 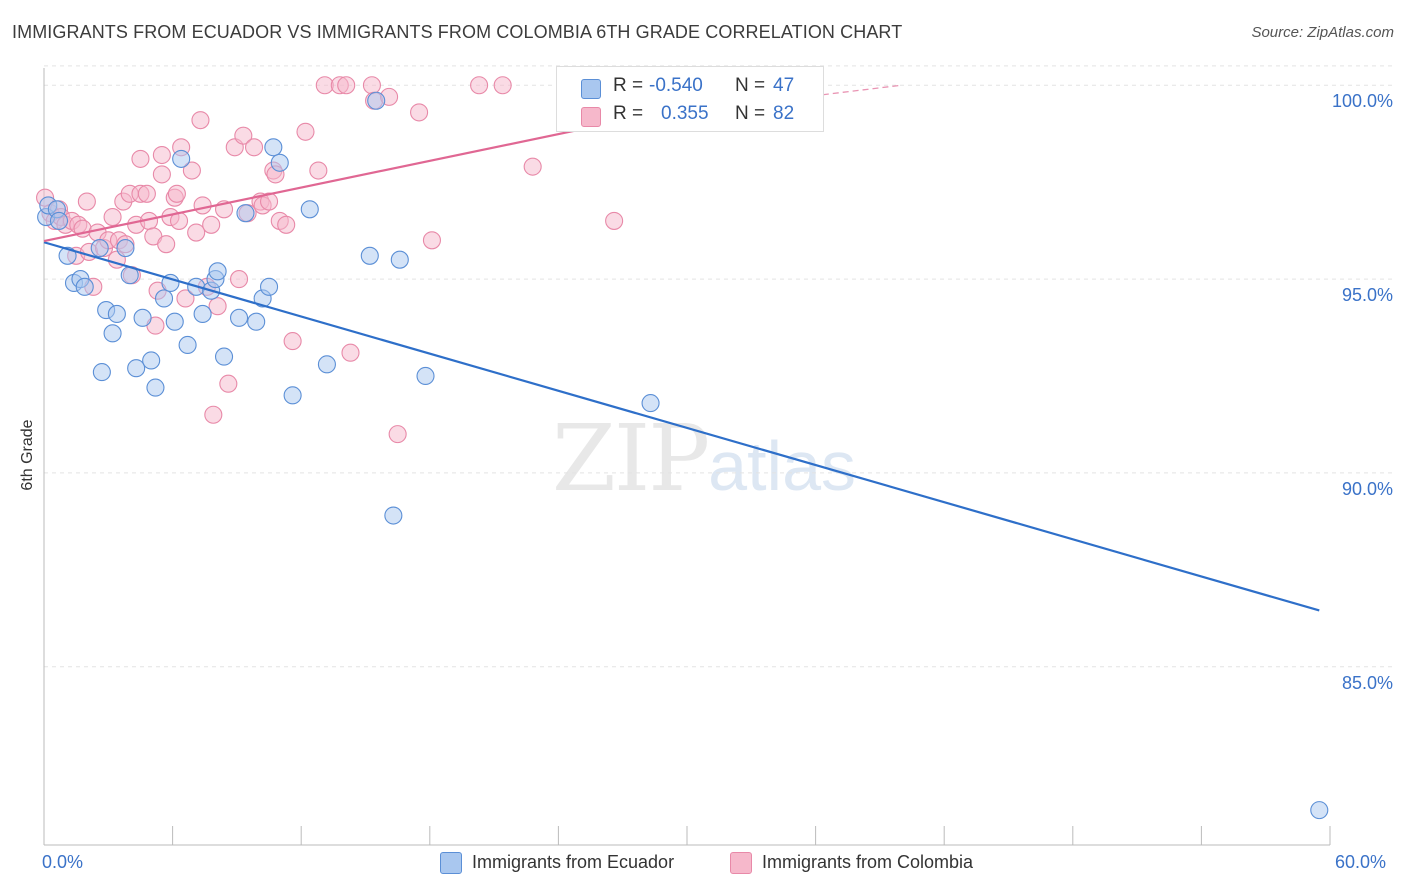 I want to click on watermark-zip: ZIP, so click(x=631, y=458).